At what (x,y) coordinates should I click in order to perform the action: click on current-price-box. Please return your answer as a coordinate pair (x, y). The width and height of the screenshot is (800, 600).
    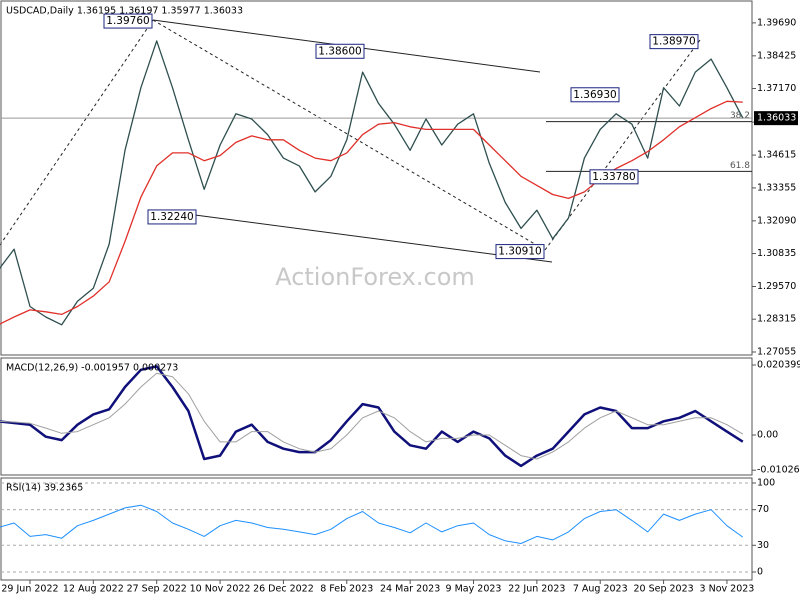
    Looking at the image, I should click on (776, 118).